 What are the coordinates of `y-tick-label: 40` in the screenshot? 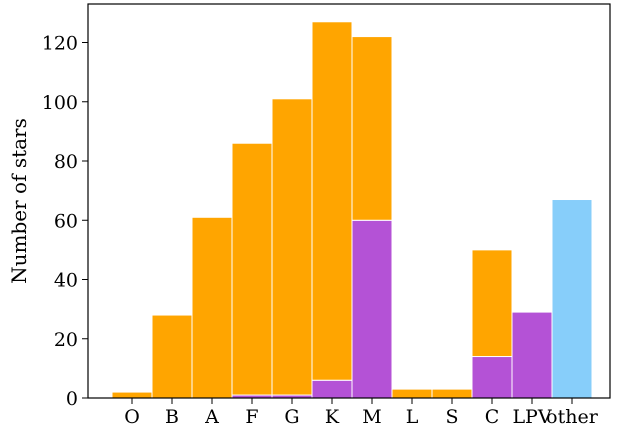 It's located at (66, 281).